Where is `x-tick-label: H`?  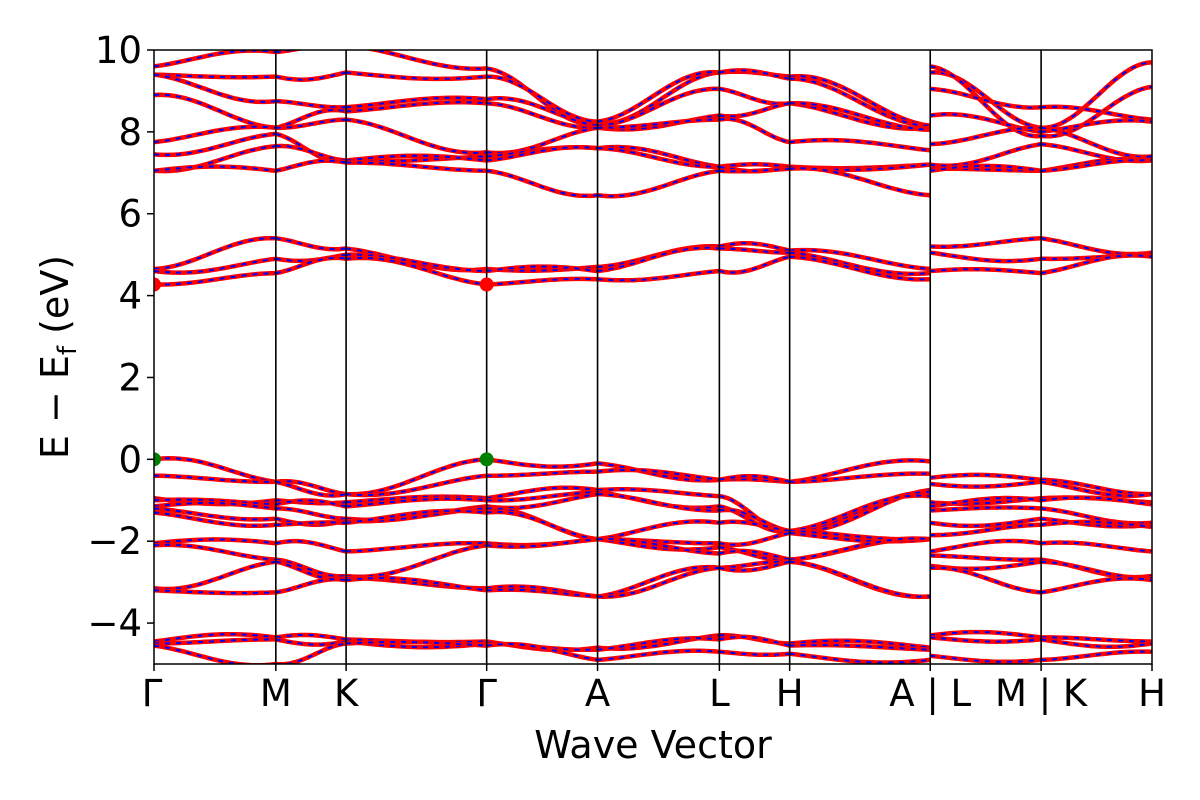 x-tick-label: H is located at coordinates (1152, 693).